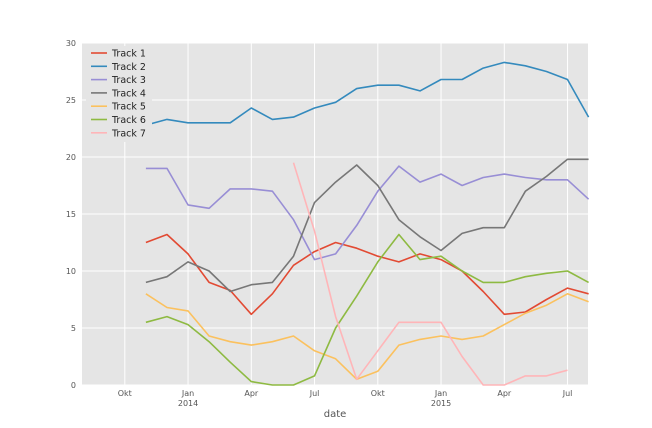  I want to click on x-tick-year-label: 2014, so click(188, 403).